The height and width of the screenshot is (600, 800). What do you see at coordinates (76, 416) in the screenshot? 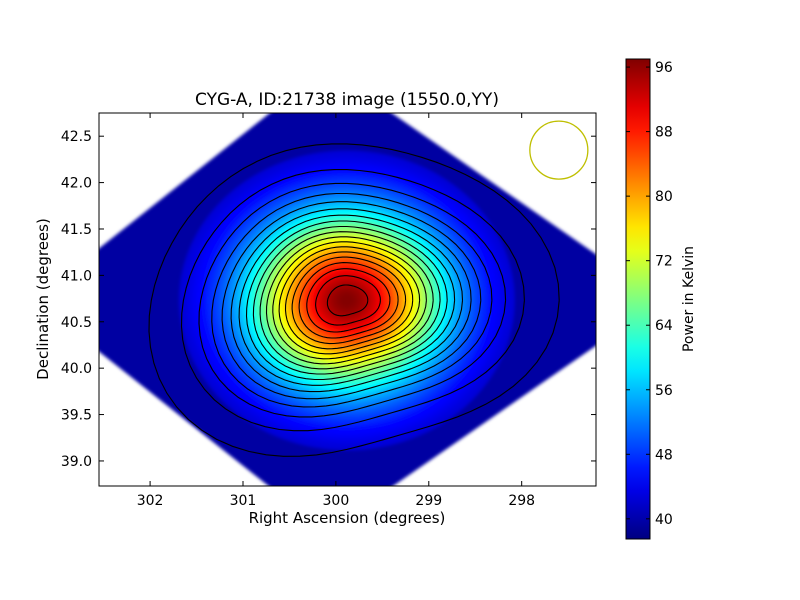
I see `y-tick-label: 39.5` at bounding box center [76, 416].